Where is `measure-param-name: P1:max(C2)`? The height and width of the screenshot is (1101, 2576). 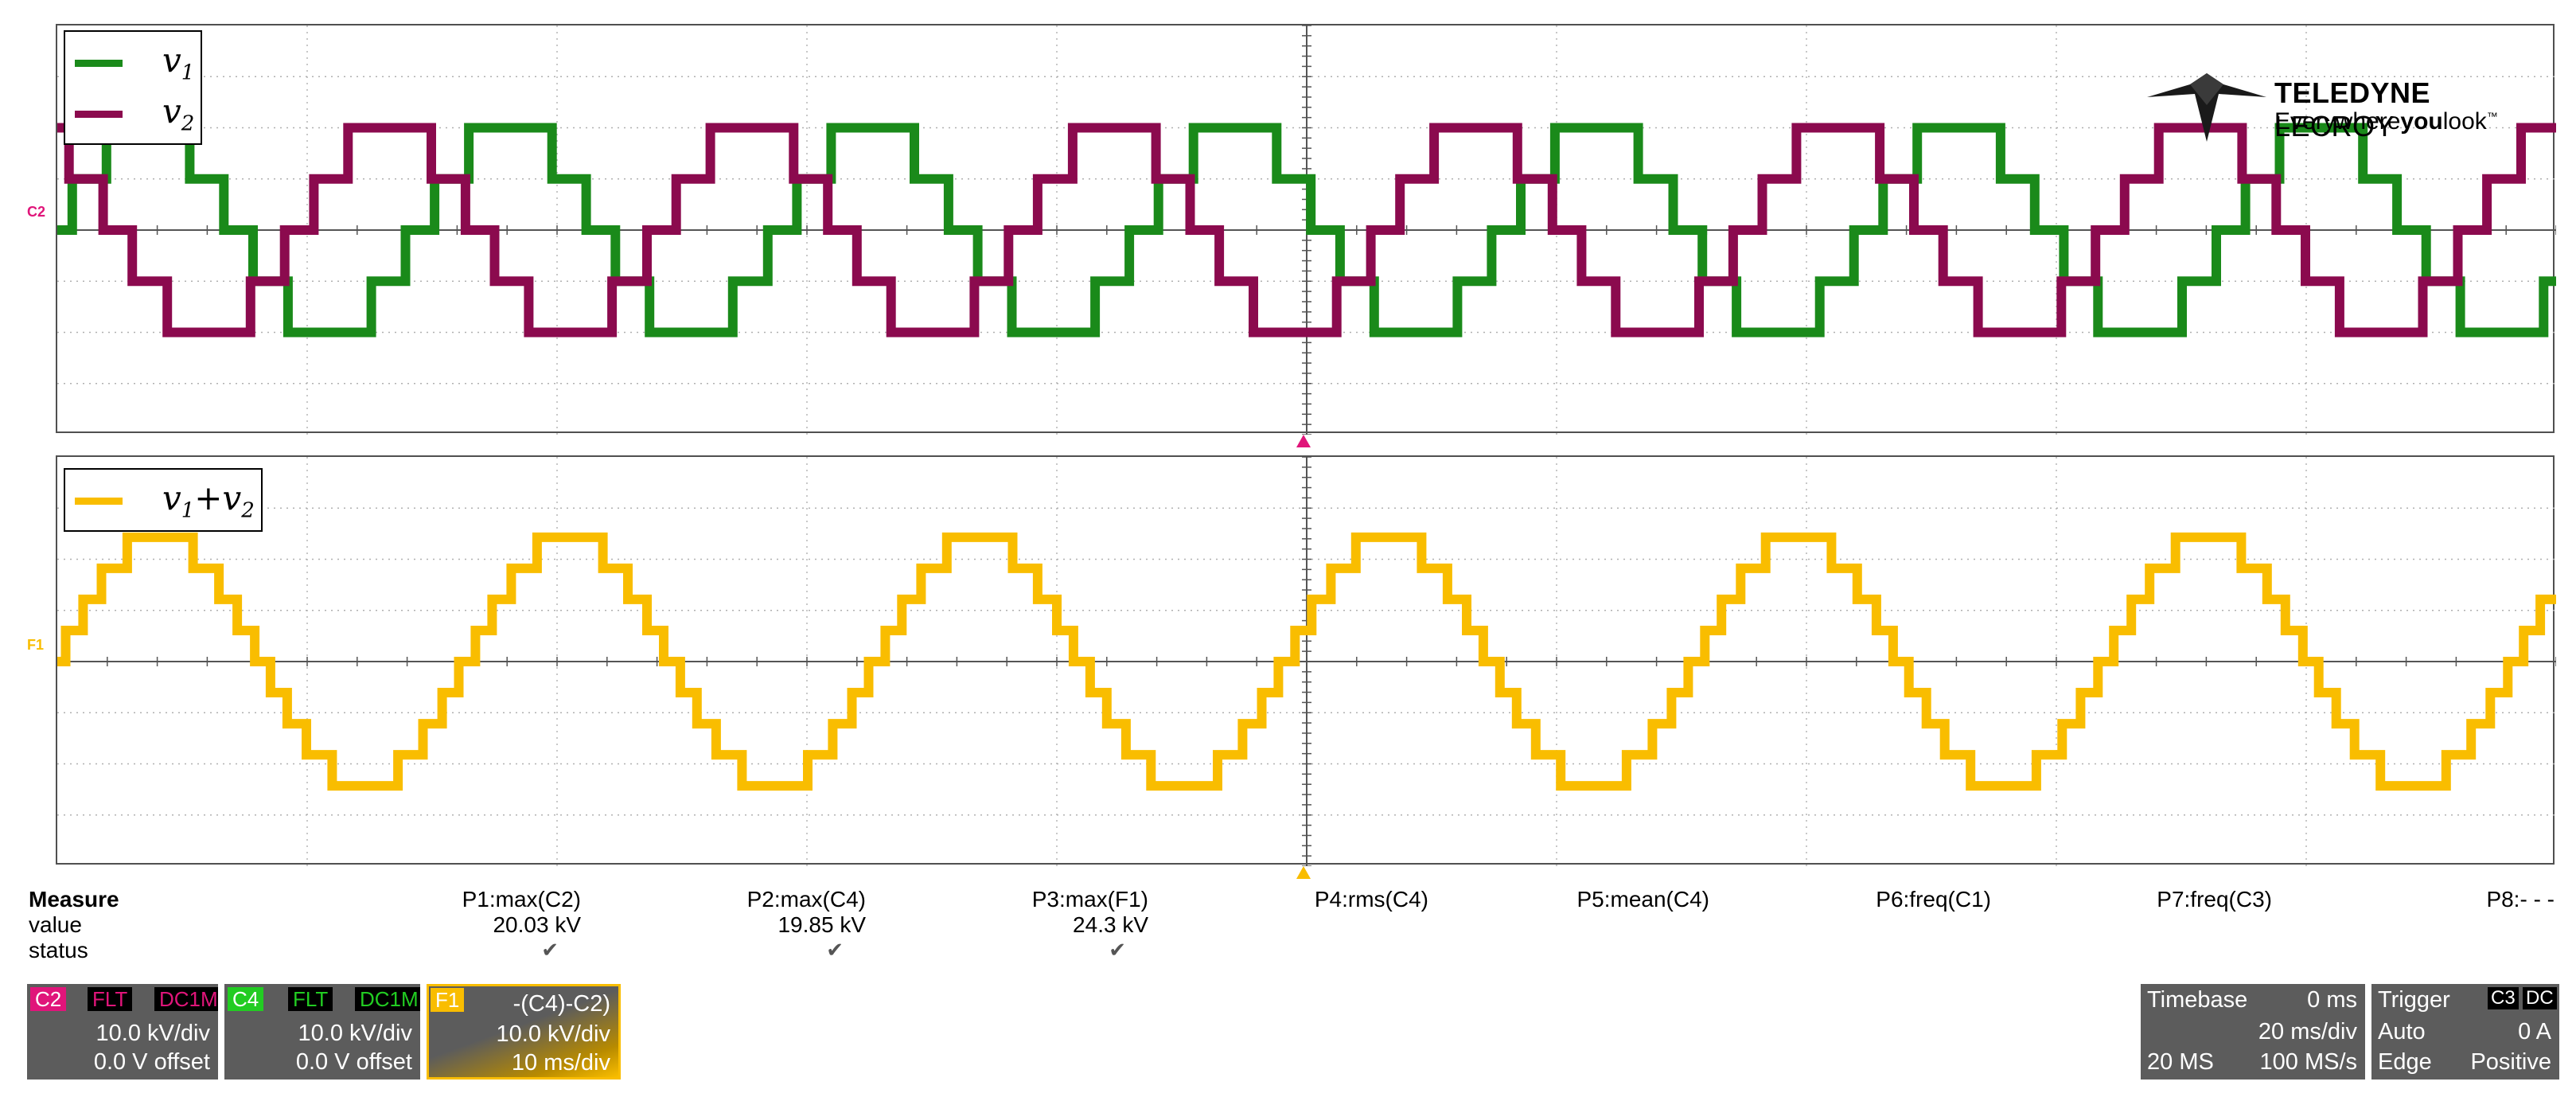
measure-param-name: P1:max(C2) is located at coordinates (521, 899).